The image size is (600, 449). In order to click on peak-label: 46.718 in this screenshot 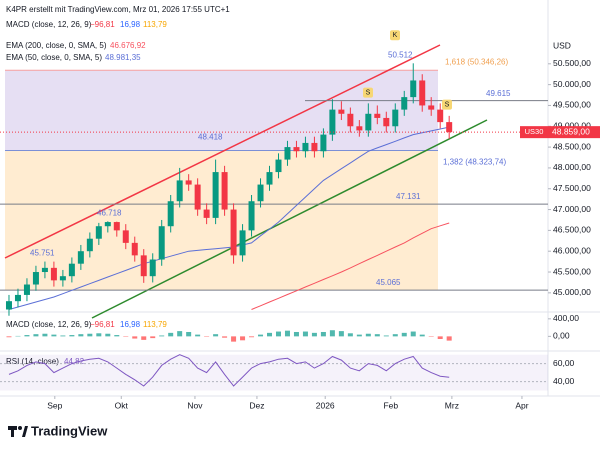, I will do `click(109, 212)`.